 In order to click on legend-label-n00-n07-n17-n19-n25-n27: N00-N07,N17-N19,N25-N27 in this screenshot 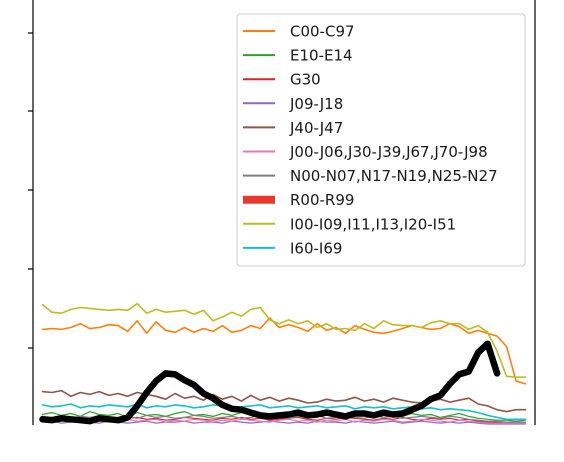, I will do `click(394, 176)`.